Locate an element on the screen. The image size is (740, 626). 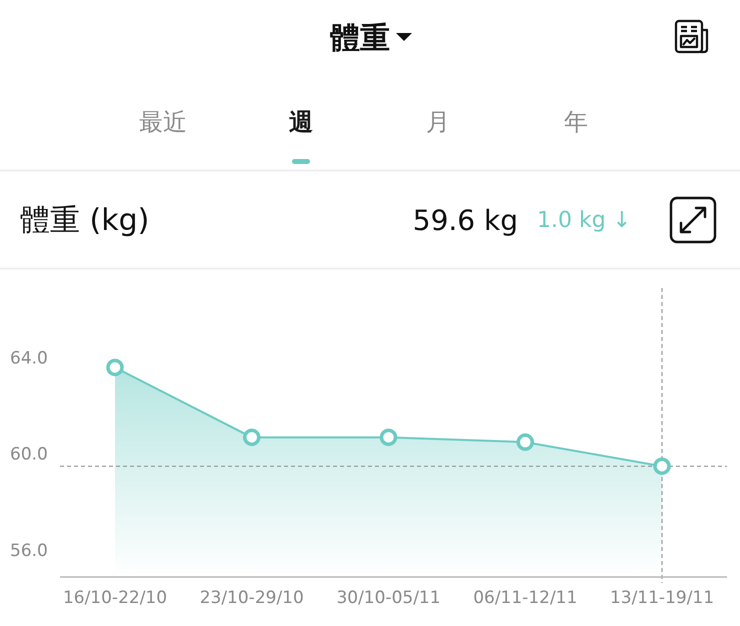
y-tick-label: 64.0 is located at coordinates (29, 358).